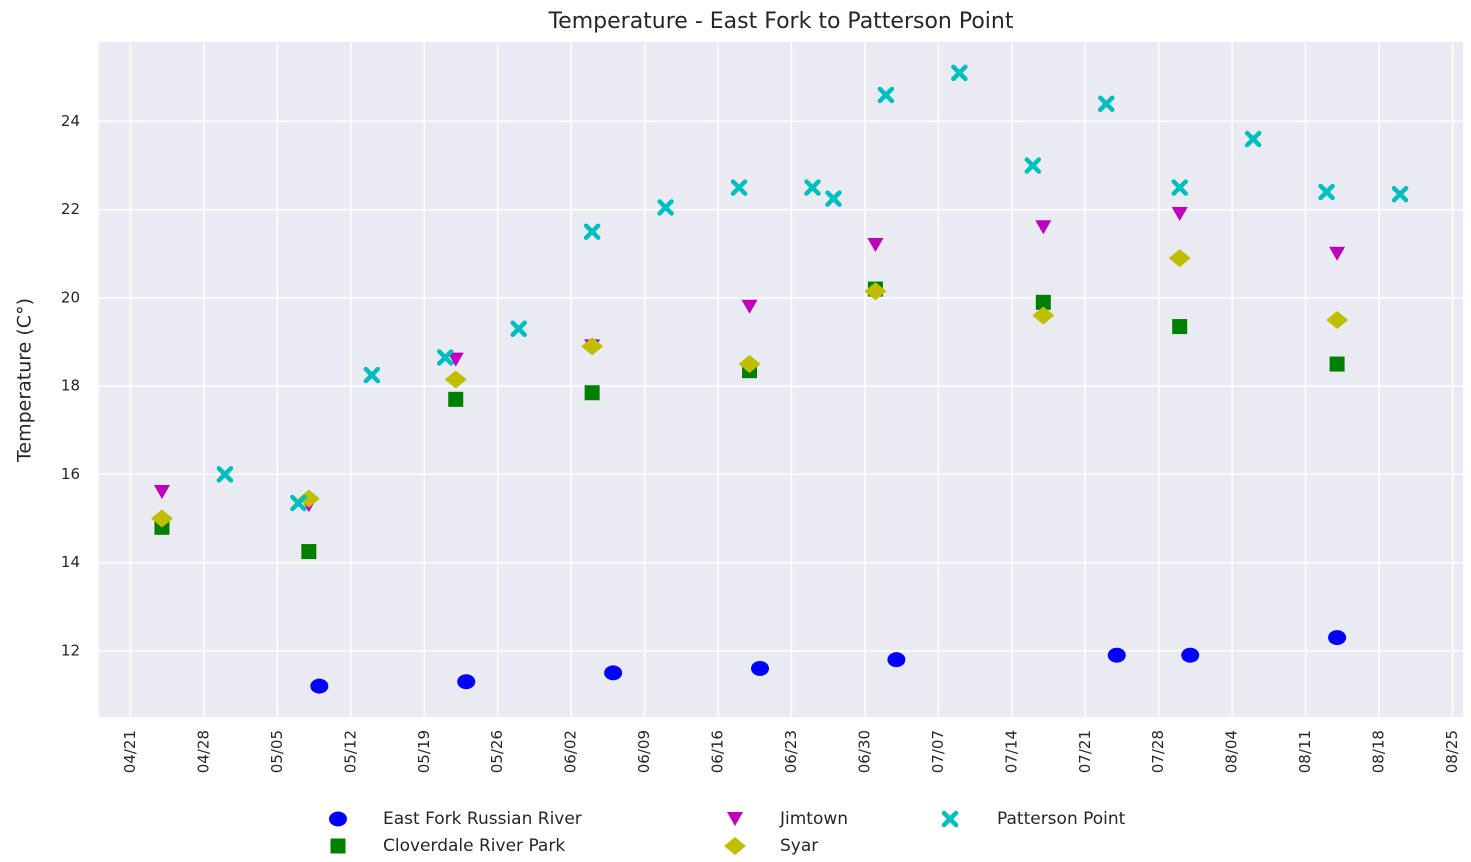  I want to click on legend-label: Patterson Point, so click(1061, 819).